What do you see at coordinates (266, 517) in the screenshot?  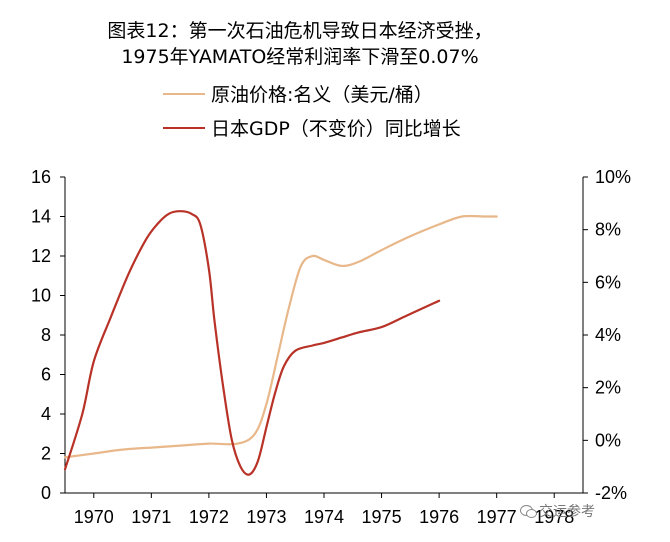 I see `x-tick-label: 1973` at bounding box center [266, 517].